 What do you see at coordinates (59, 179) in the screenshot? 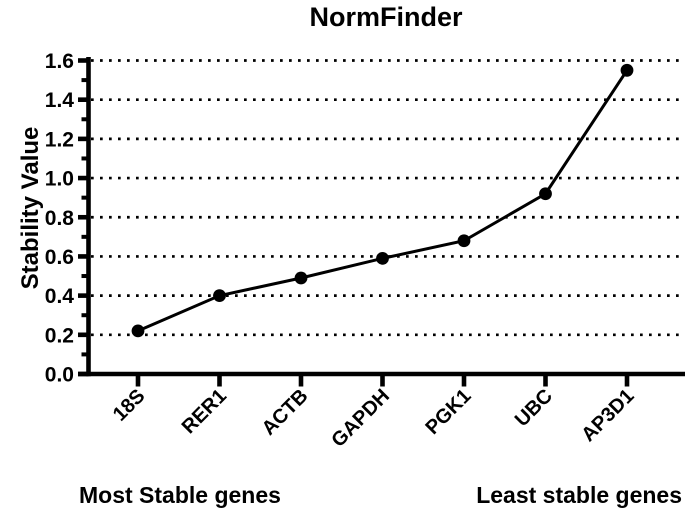
I see `y-tick-label: 1.0` at bounding box center [59, 179].